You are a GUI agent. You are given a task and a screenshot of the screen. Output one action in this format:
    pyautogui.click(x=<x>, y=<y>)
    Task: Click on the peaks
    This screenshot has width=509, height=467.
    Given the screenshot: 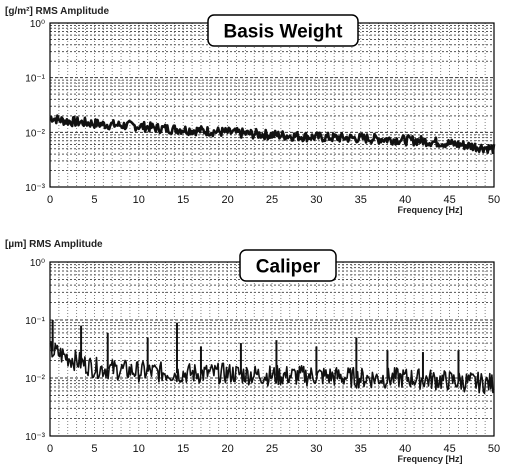 What is the action you would take?
    pyautogui.click(x=255, y=351)
    